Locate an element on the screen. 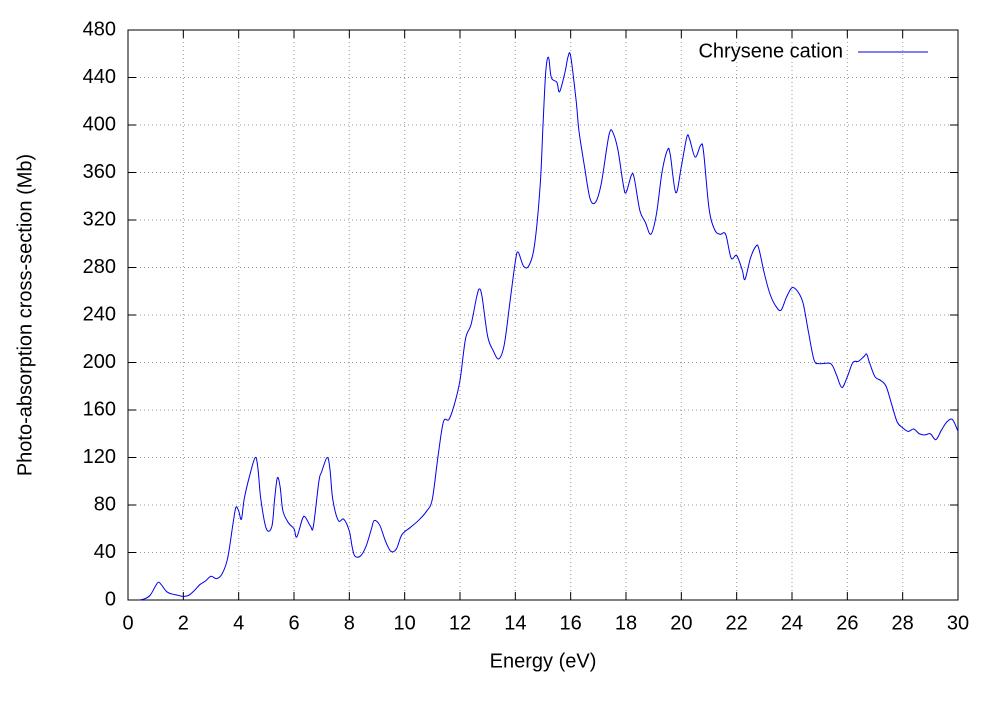 The width and height of the screenshot is (1000, 705). x-tick-label: 4 is located at coordinates (238, 623).